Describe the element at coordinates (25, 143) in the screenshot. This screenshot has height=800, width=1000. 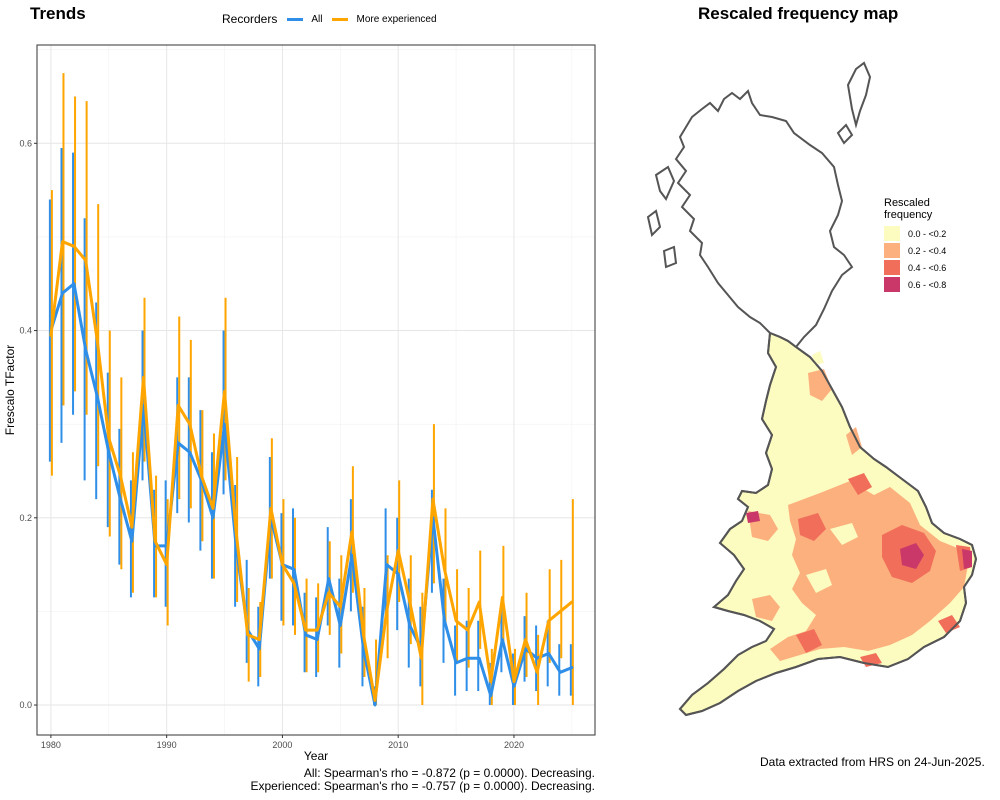
I see `y-tick-label: 0.6` at that location.